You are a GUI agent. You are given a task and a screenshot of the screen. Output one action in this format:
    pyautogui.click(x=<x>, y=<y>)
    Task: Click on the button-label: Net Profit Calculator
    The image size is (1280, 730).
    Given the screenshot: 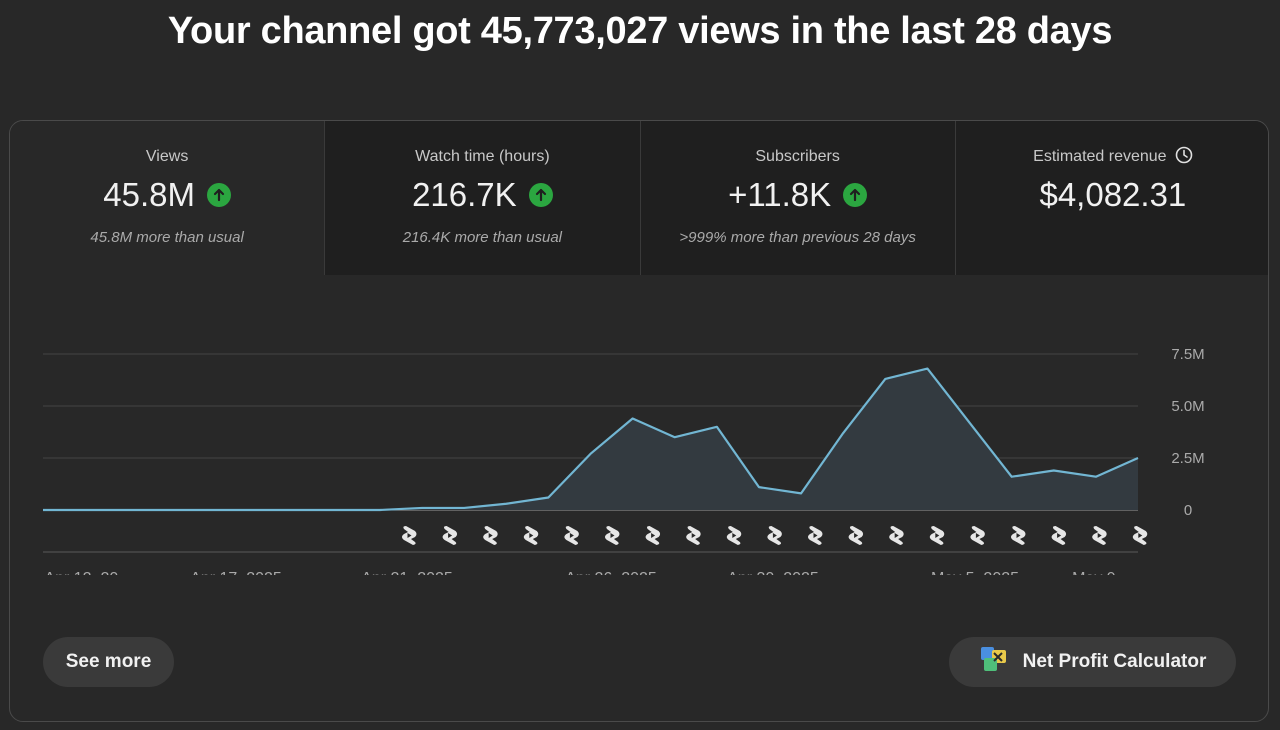 What is the action you would take?
    pyautogui.click(x=1114, y=661)
    